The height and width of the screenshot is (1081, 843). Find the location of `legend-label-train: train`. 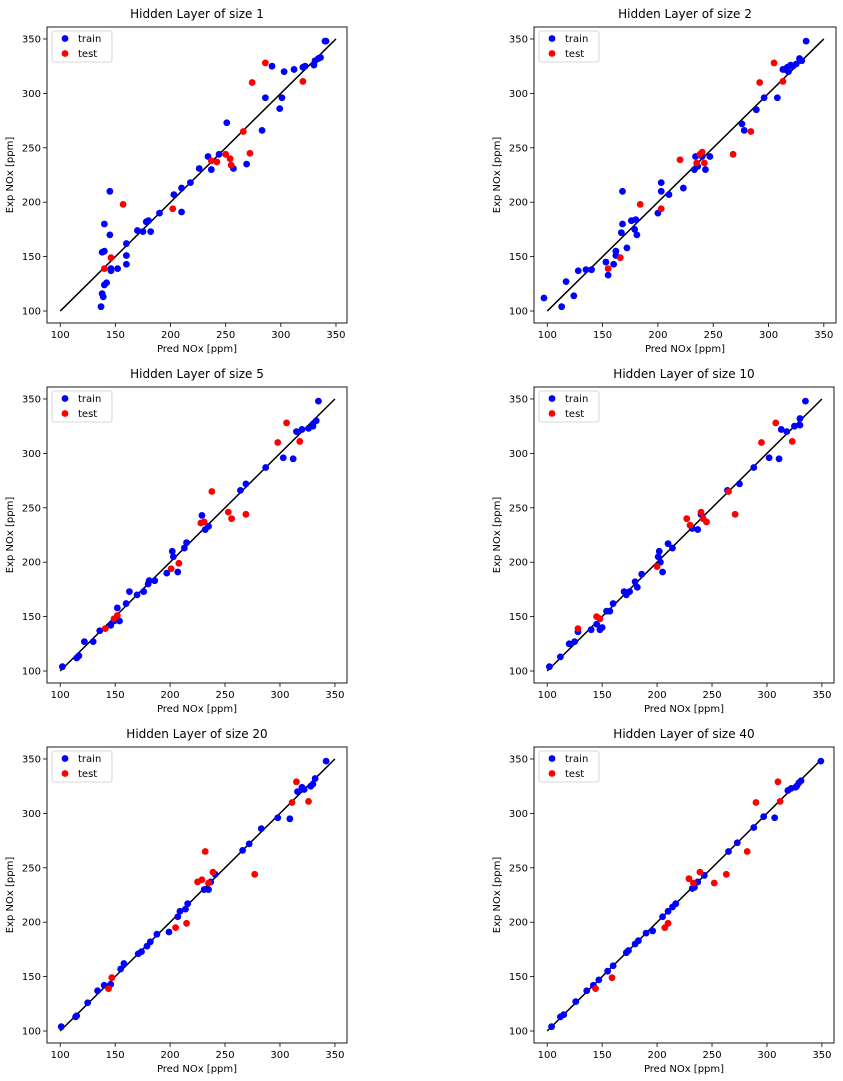

legend-label-train: train is located at coordinates (576, 39).